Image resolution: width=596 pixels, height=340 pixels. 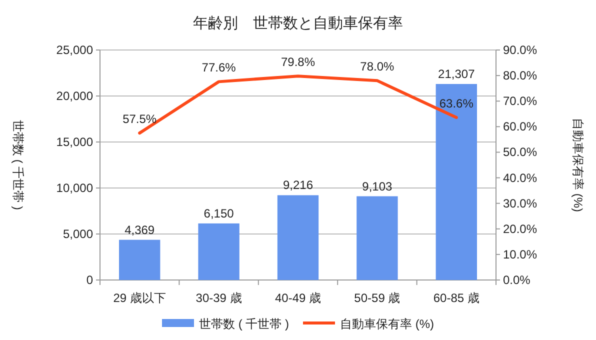 What do you see at coordinates (520, 50) in the screenshot?
I see `y2-tick-label: 90.0%` at bounding box center [520, 50].